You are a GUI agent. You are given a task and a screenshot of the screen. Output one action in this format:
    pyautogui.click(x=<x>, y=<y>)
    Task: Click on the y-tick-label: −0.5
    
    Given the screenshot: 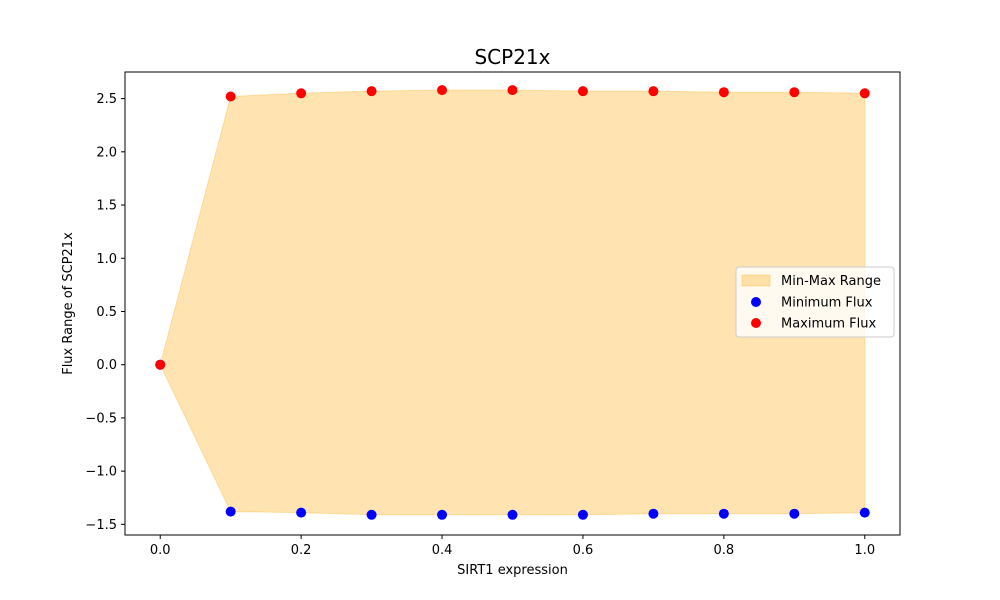 What is the action you would take?
    pyautogui.click(x=101, y=418)
    